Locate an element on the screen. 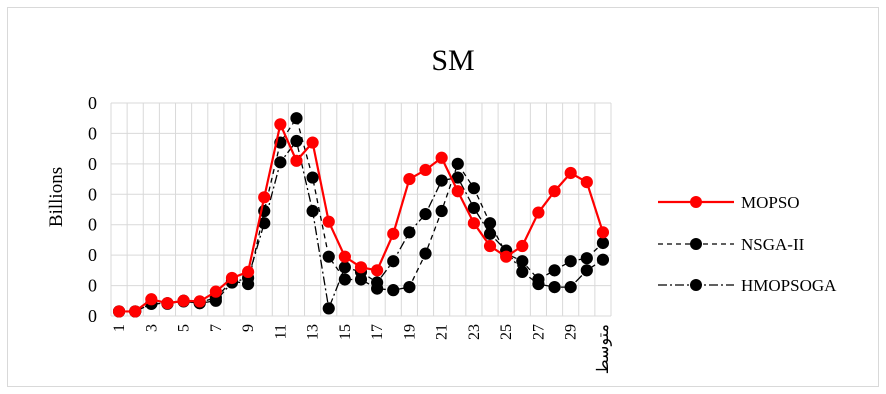 The height and width of the screenshot is (394, 886). y-axis-ticks: 0 0 0 0 0 0 0 0 is located at coordinates (92, 209).